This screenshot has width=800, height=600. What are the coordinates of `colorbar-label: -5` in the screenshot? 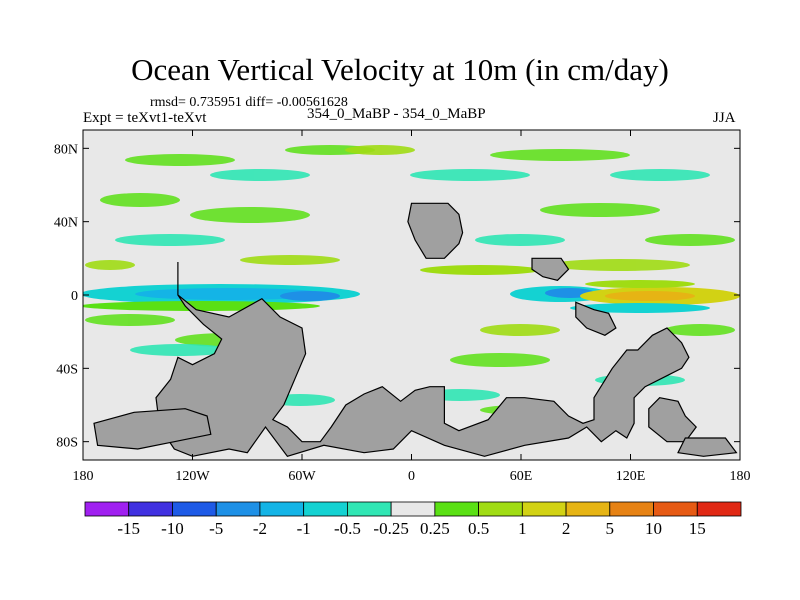 It's located at (216, 528).